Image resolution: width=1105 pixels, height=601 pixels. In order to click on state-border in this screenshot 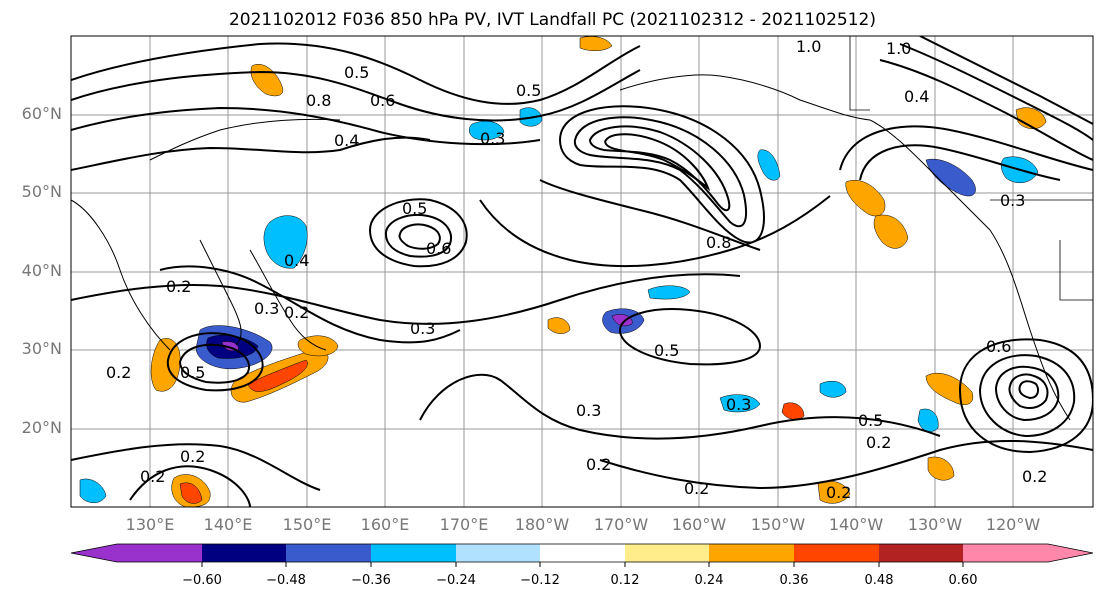, I will do `click(1076, 270)`.